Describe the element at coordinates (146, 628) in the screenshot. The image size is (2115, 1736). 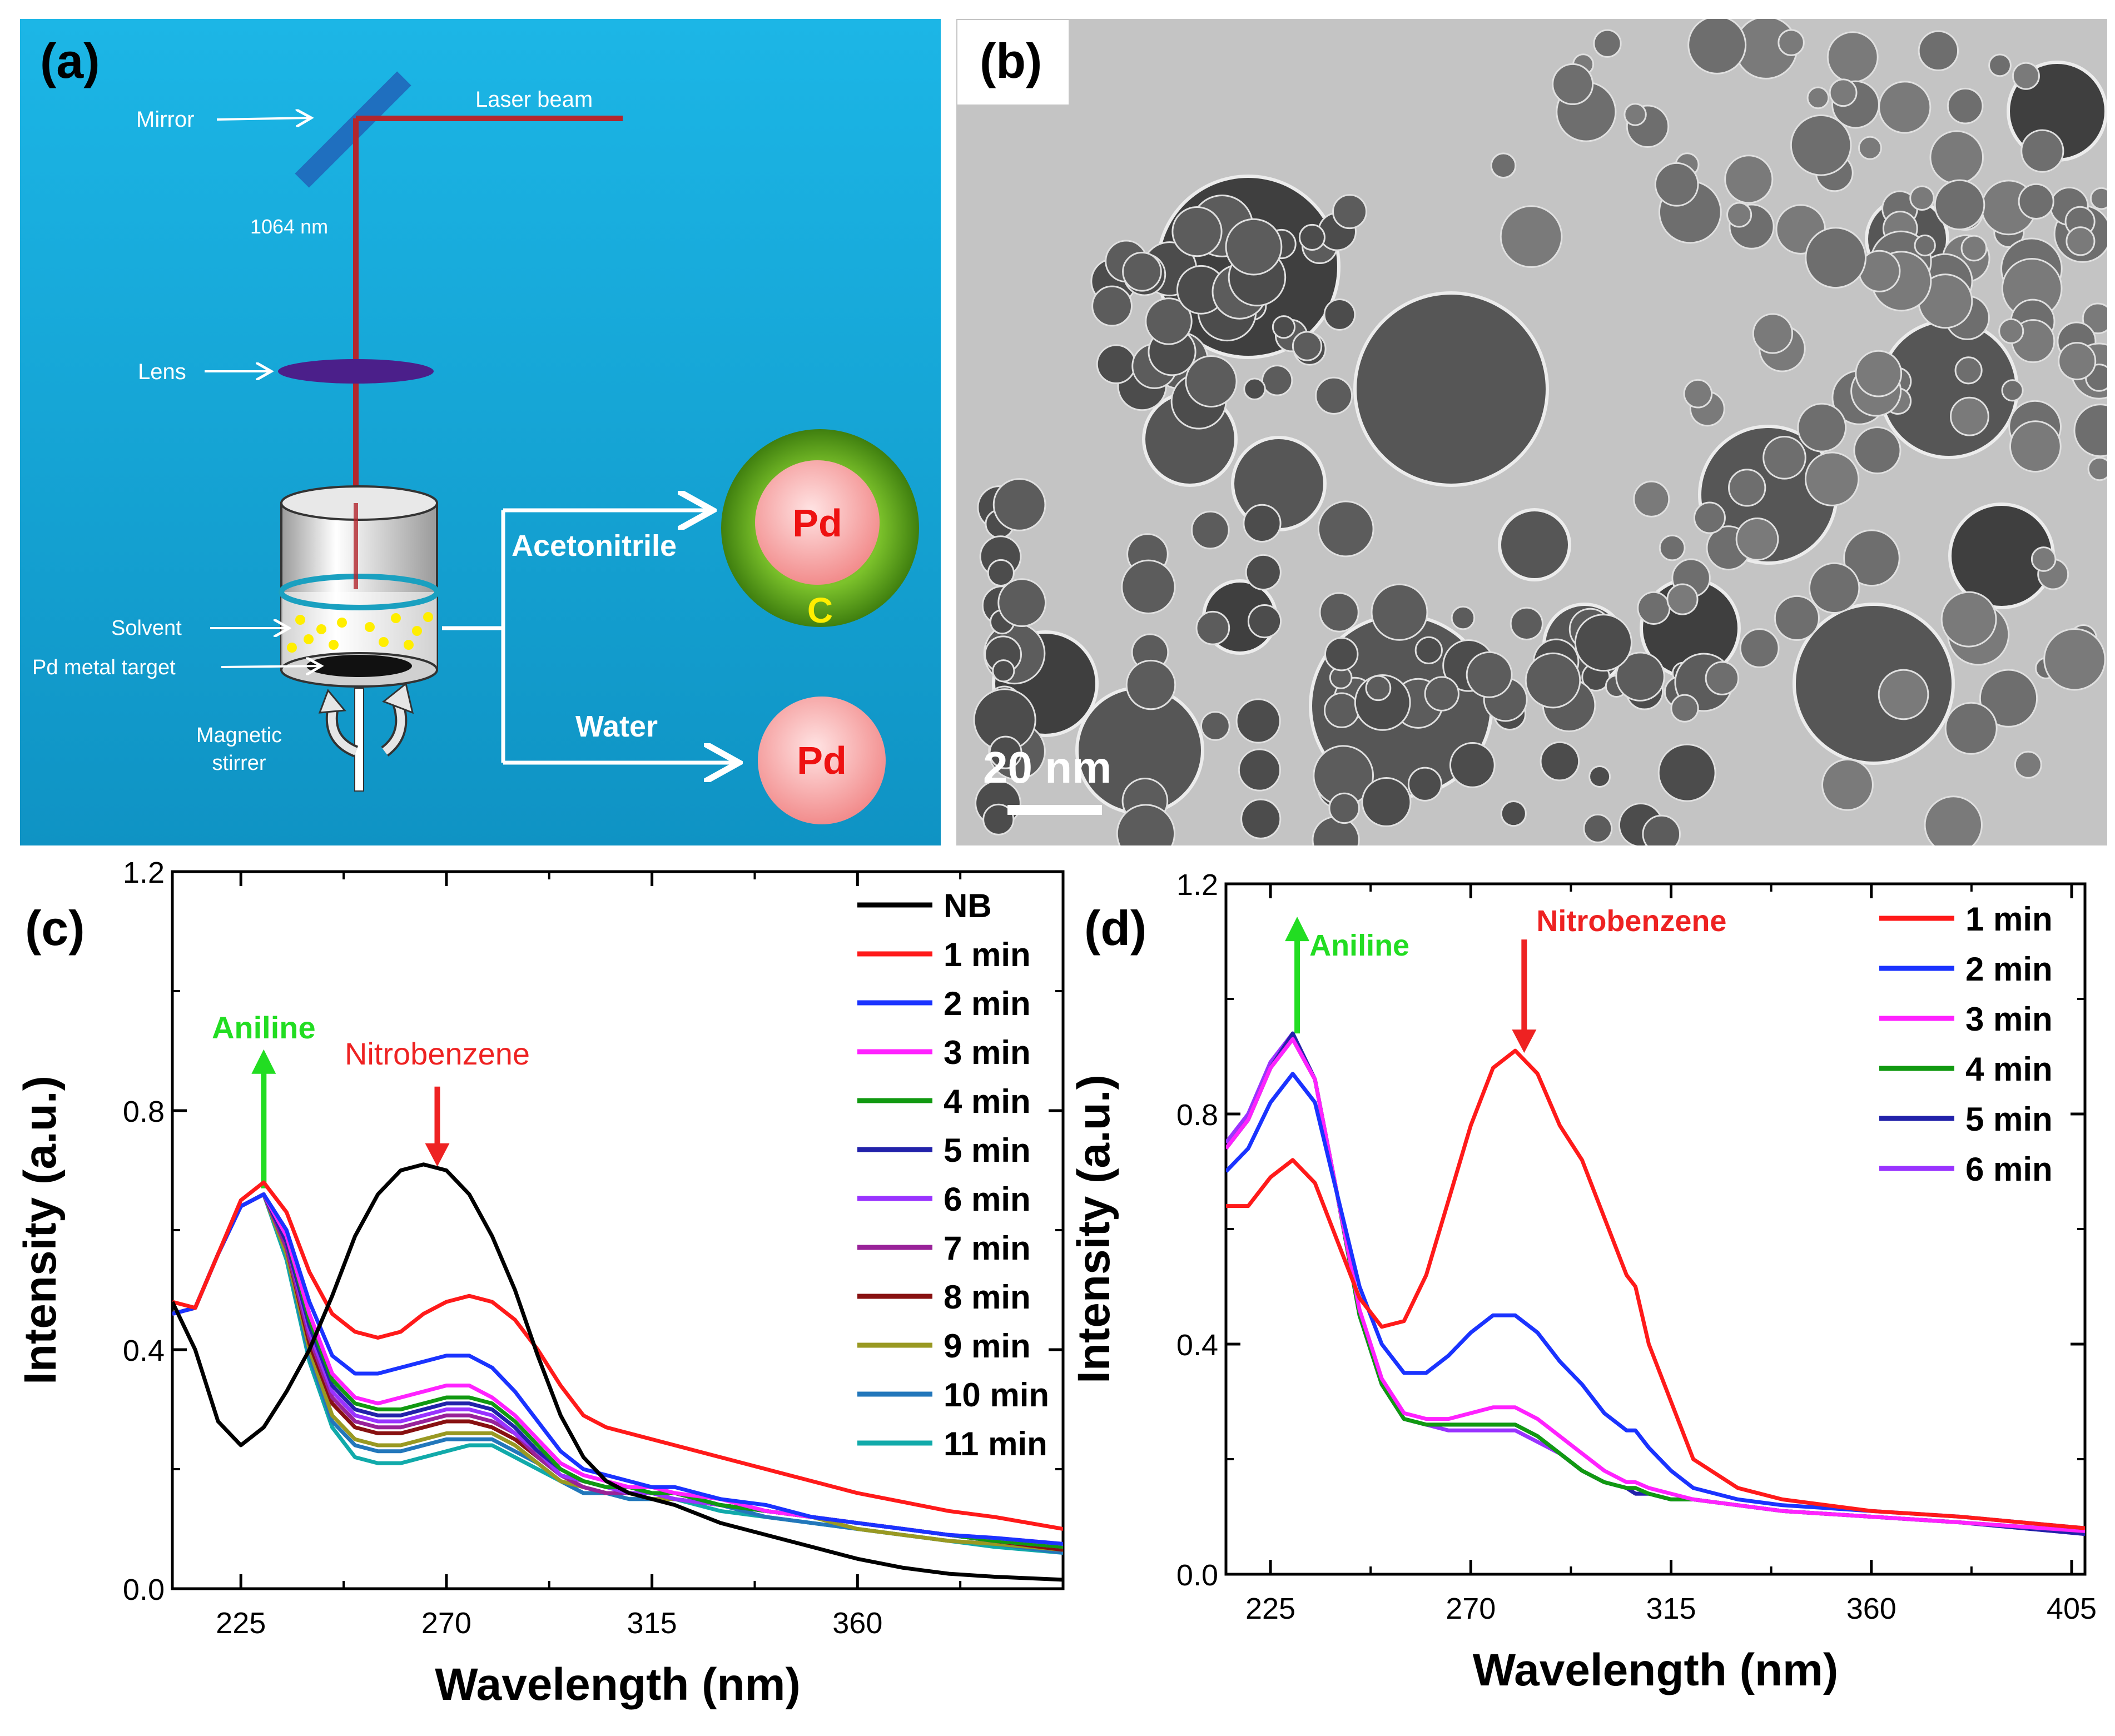
I see `solvent-label: Solvent` at that location.